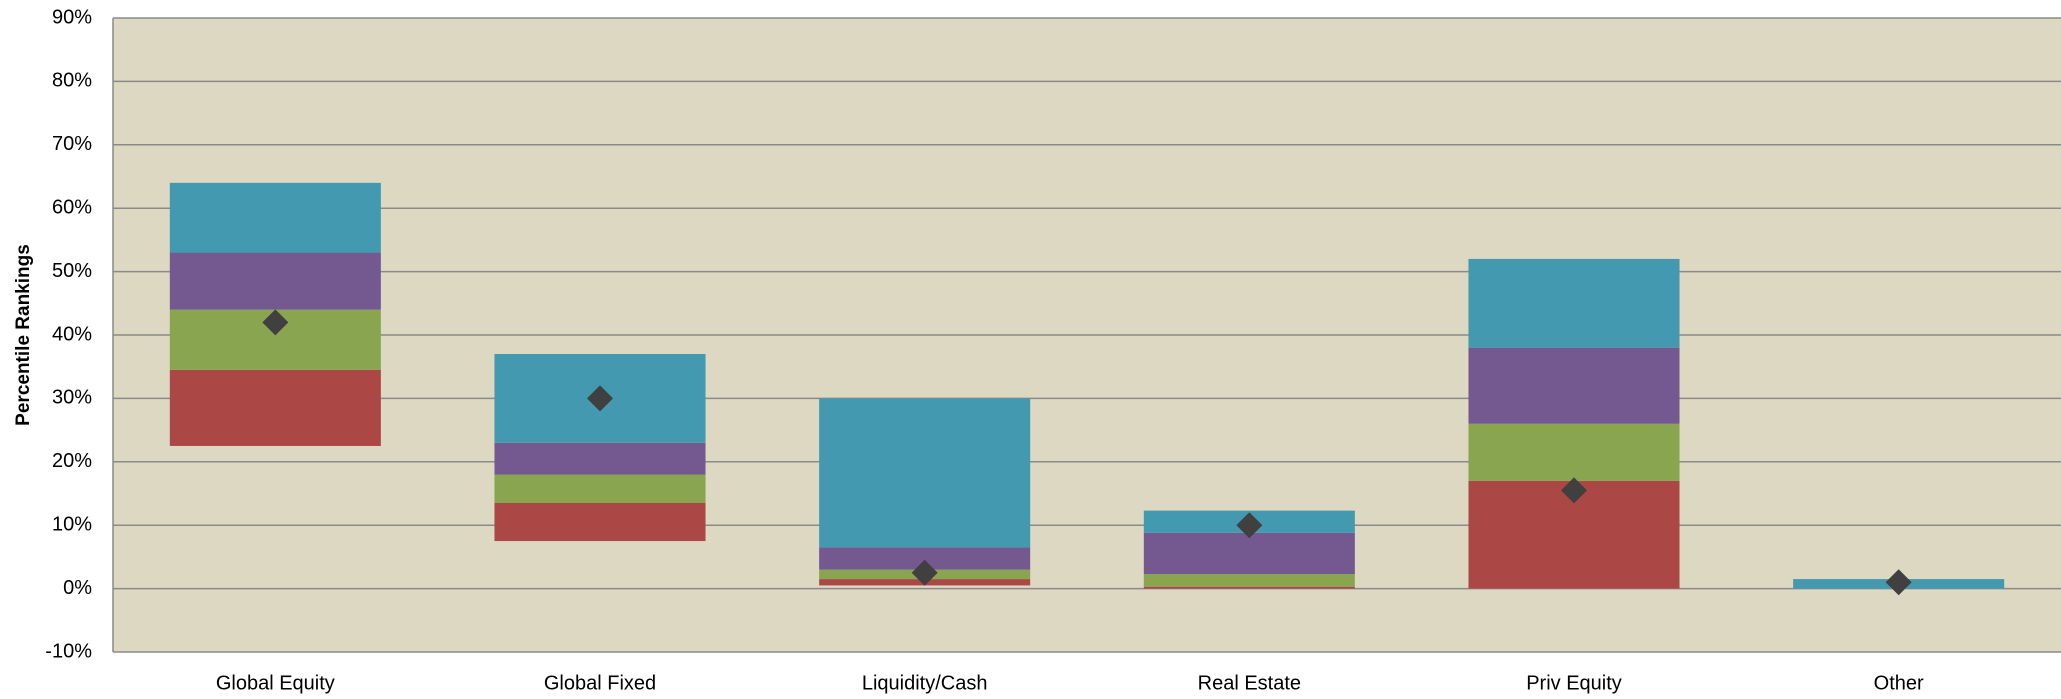 The width and height of the screenshot is (2061, 699). What do you see at coordinates (1249, 683) in the screenshot?
I see `x-tick-label: Real Estate` at bounding box center [1249, 683].